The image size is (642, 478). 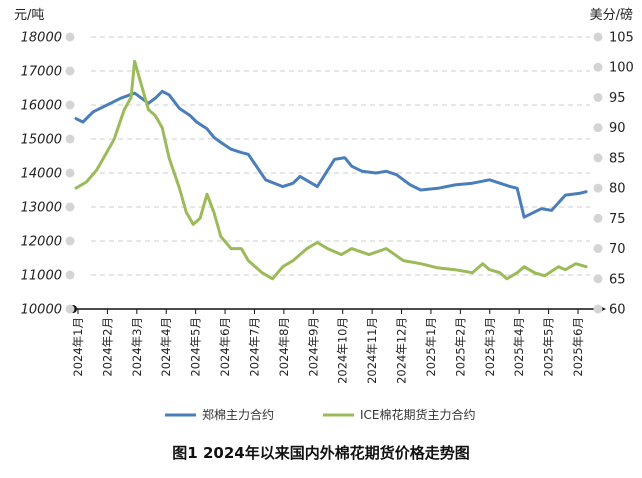 What do you see at coordinates (621, 68) in the screenshot?
I see `right-tick-label: 100` at bounding box center [621, 68].